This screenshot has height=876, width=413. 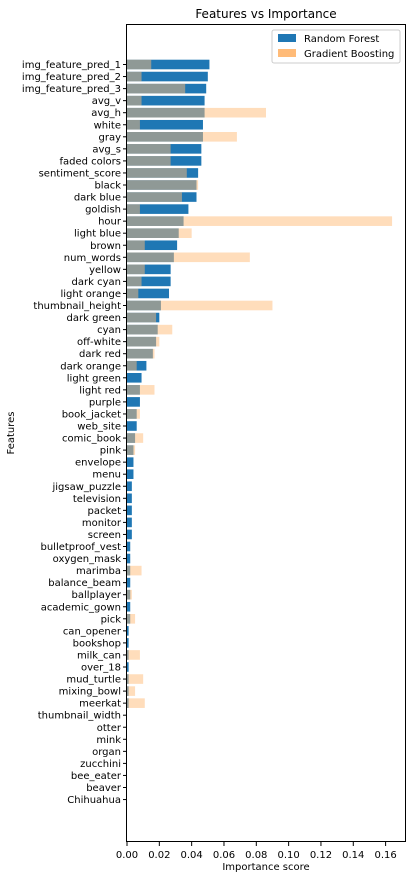 What do you see at coordinates (134, 100) in the screenshot?
I see `bar-gradient-boosting-avg-v` at bounding box center [134, 100].